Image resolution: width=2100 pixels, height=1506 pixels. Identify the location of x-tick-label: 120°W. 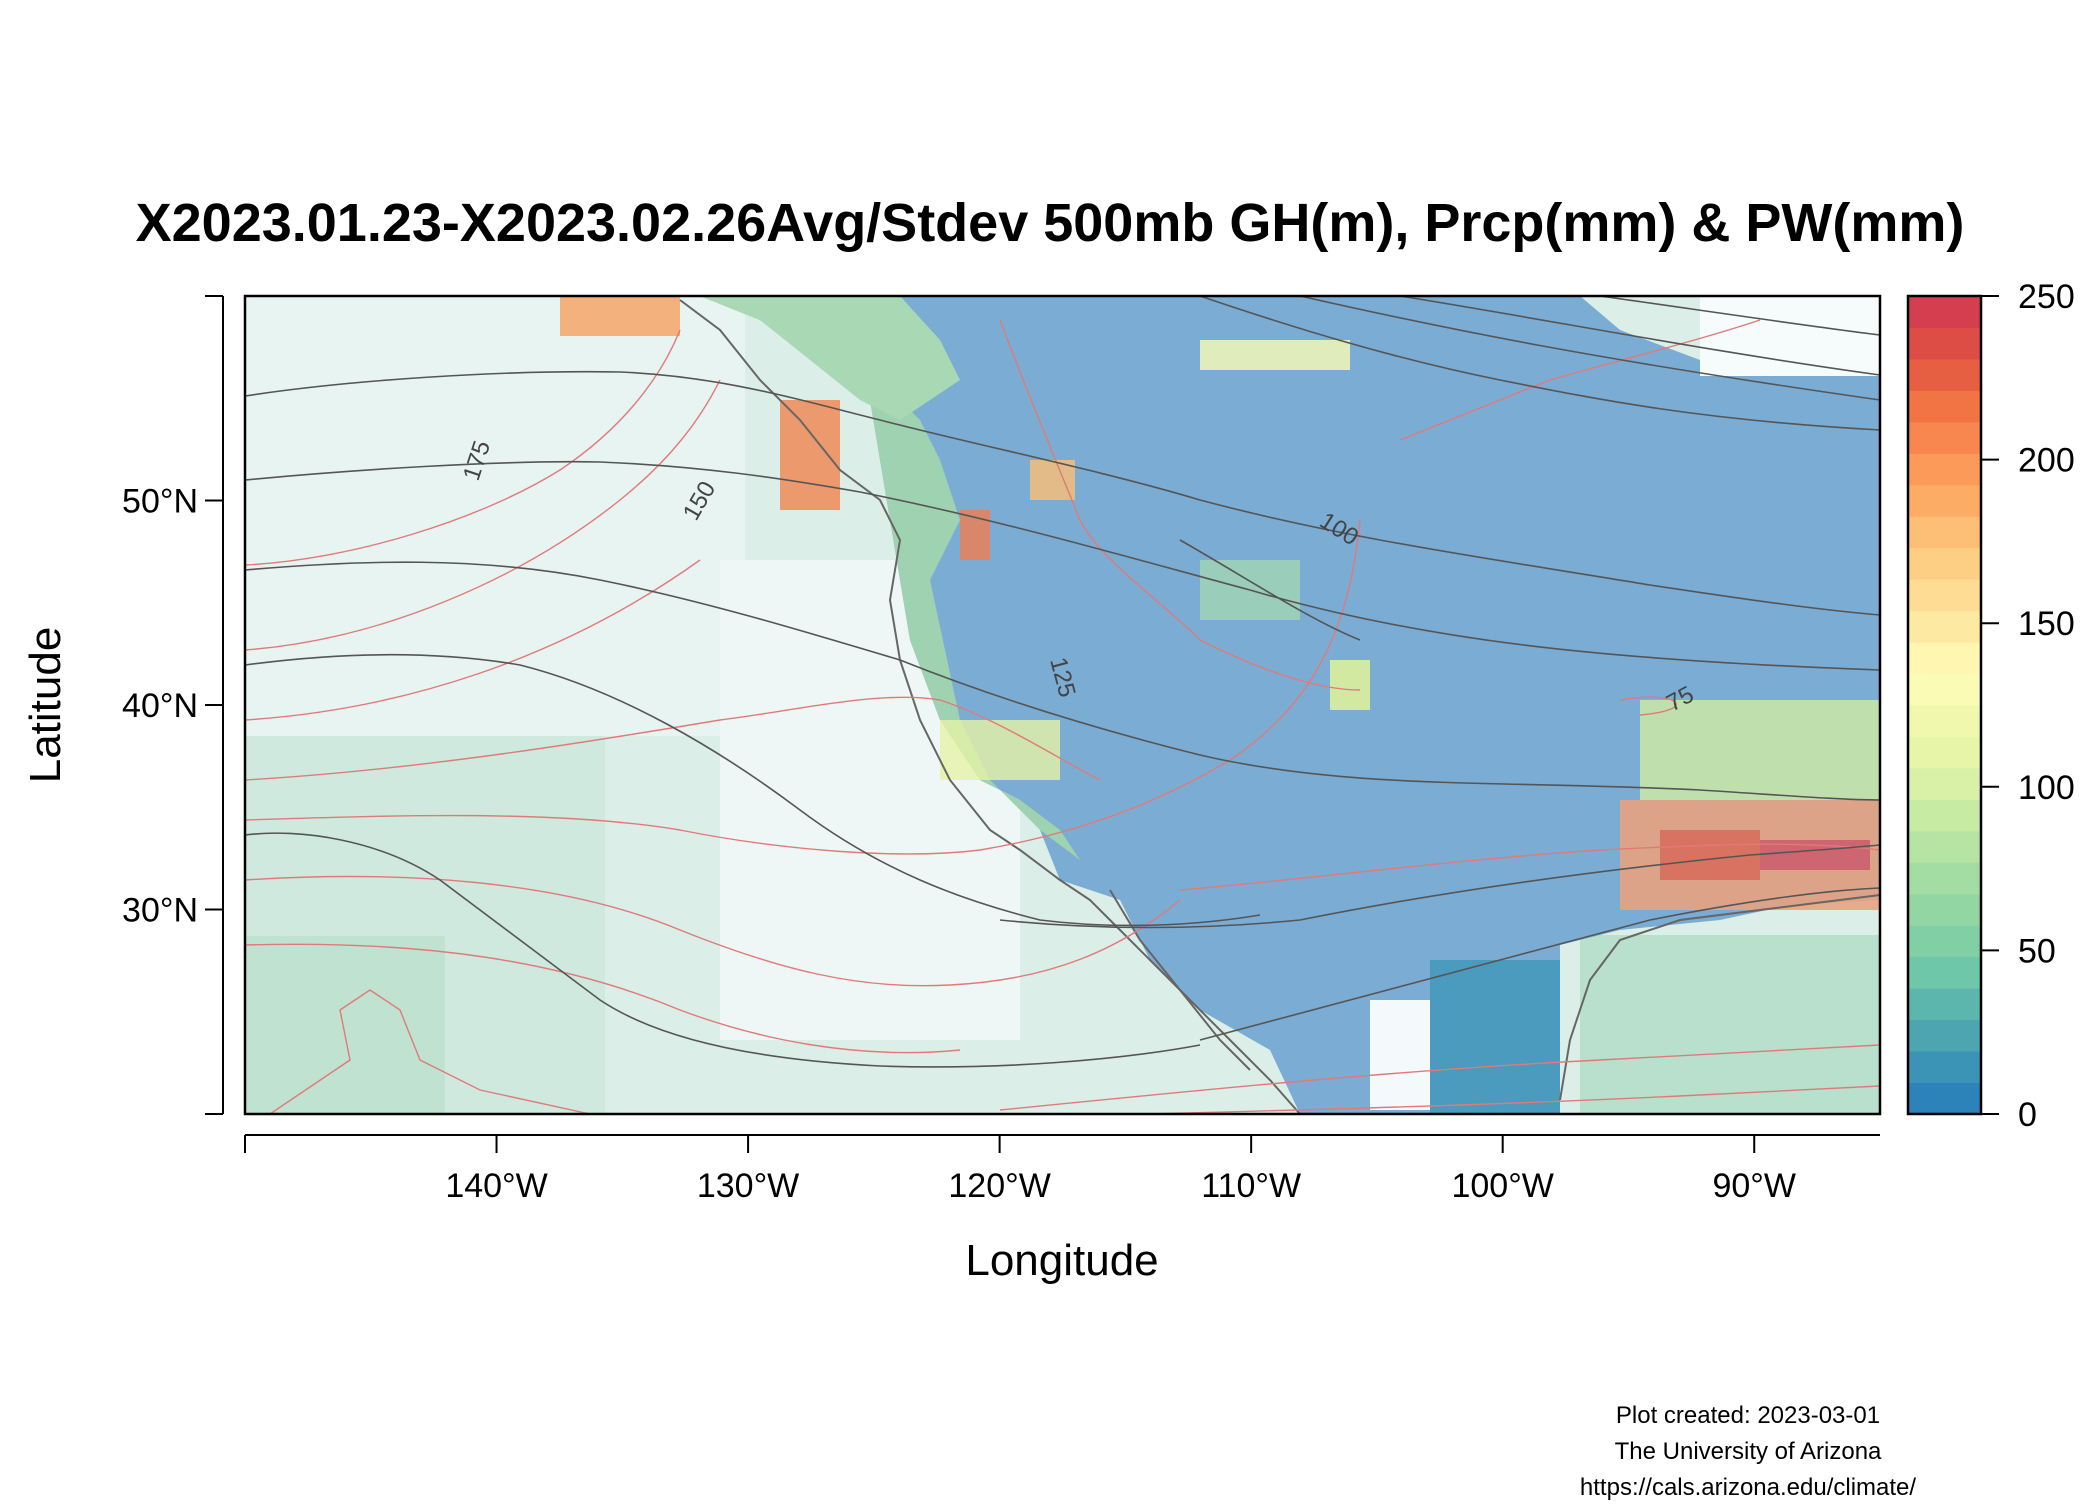
(999, 1186).